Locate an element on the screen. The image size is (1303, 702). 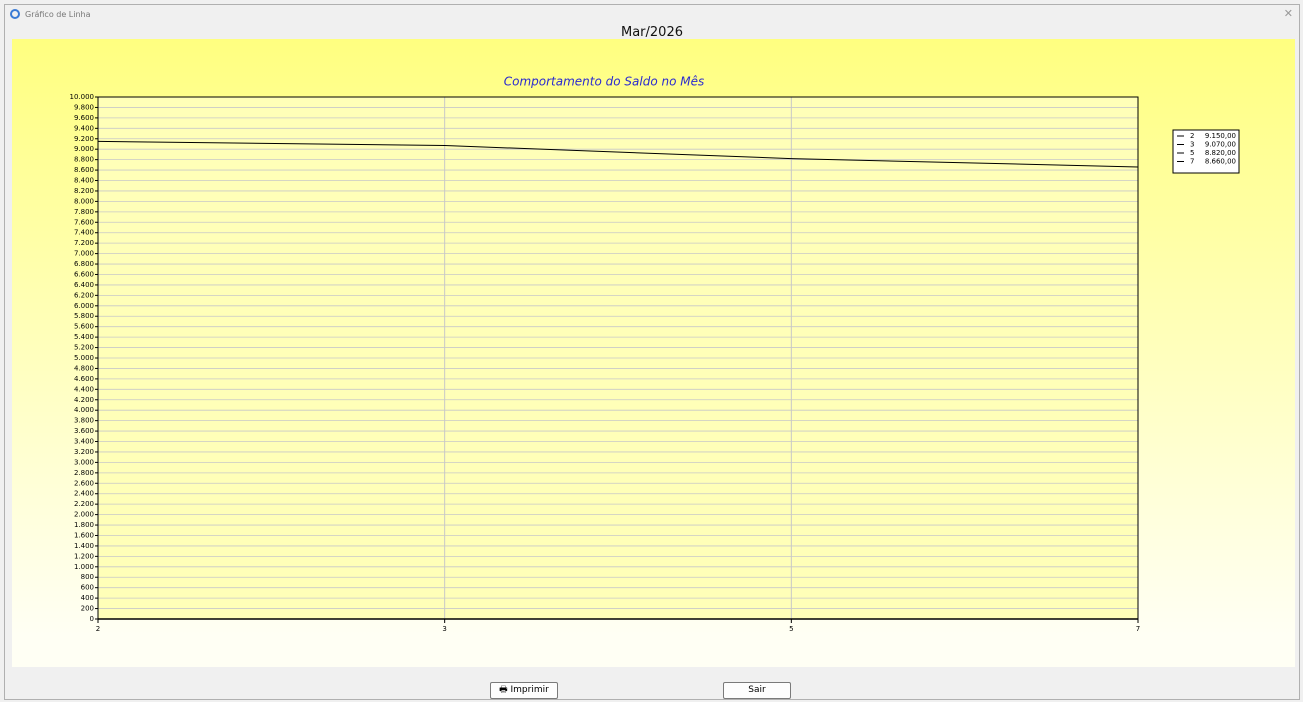
y-tick-label: 9.200 is located at coordinates (84, 139).